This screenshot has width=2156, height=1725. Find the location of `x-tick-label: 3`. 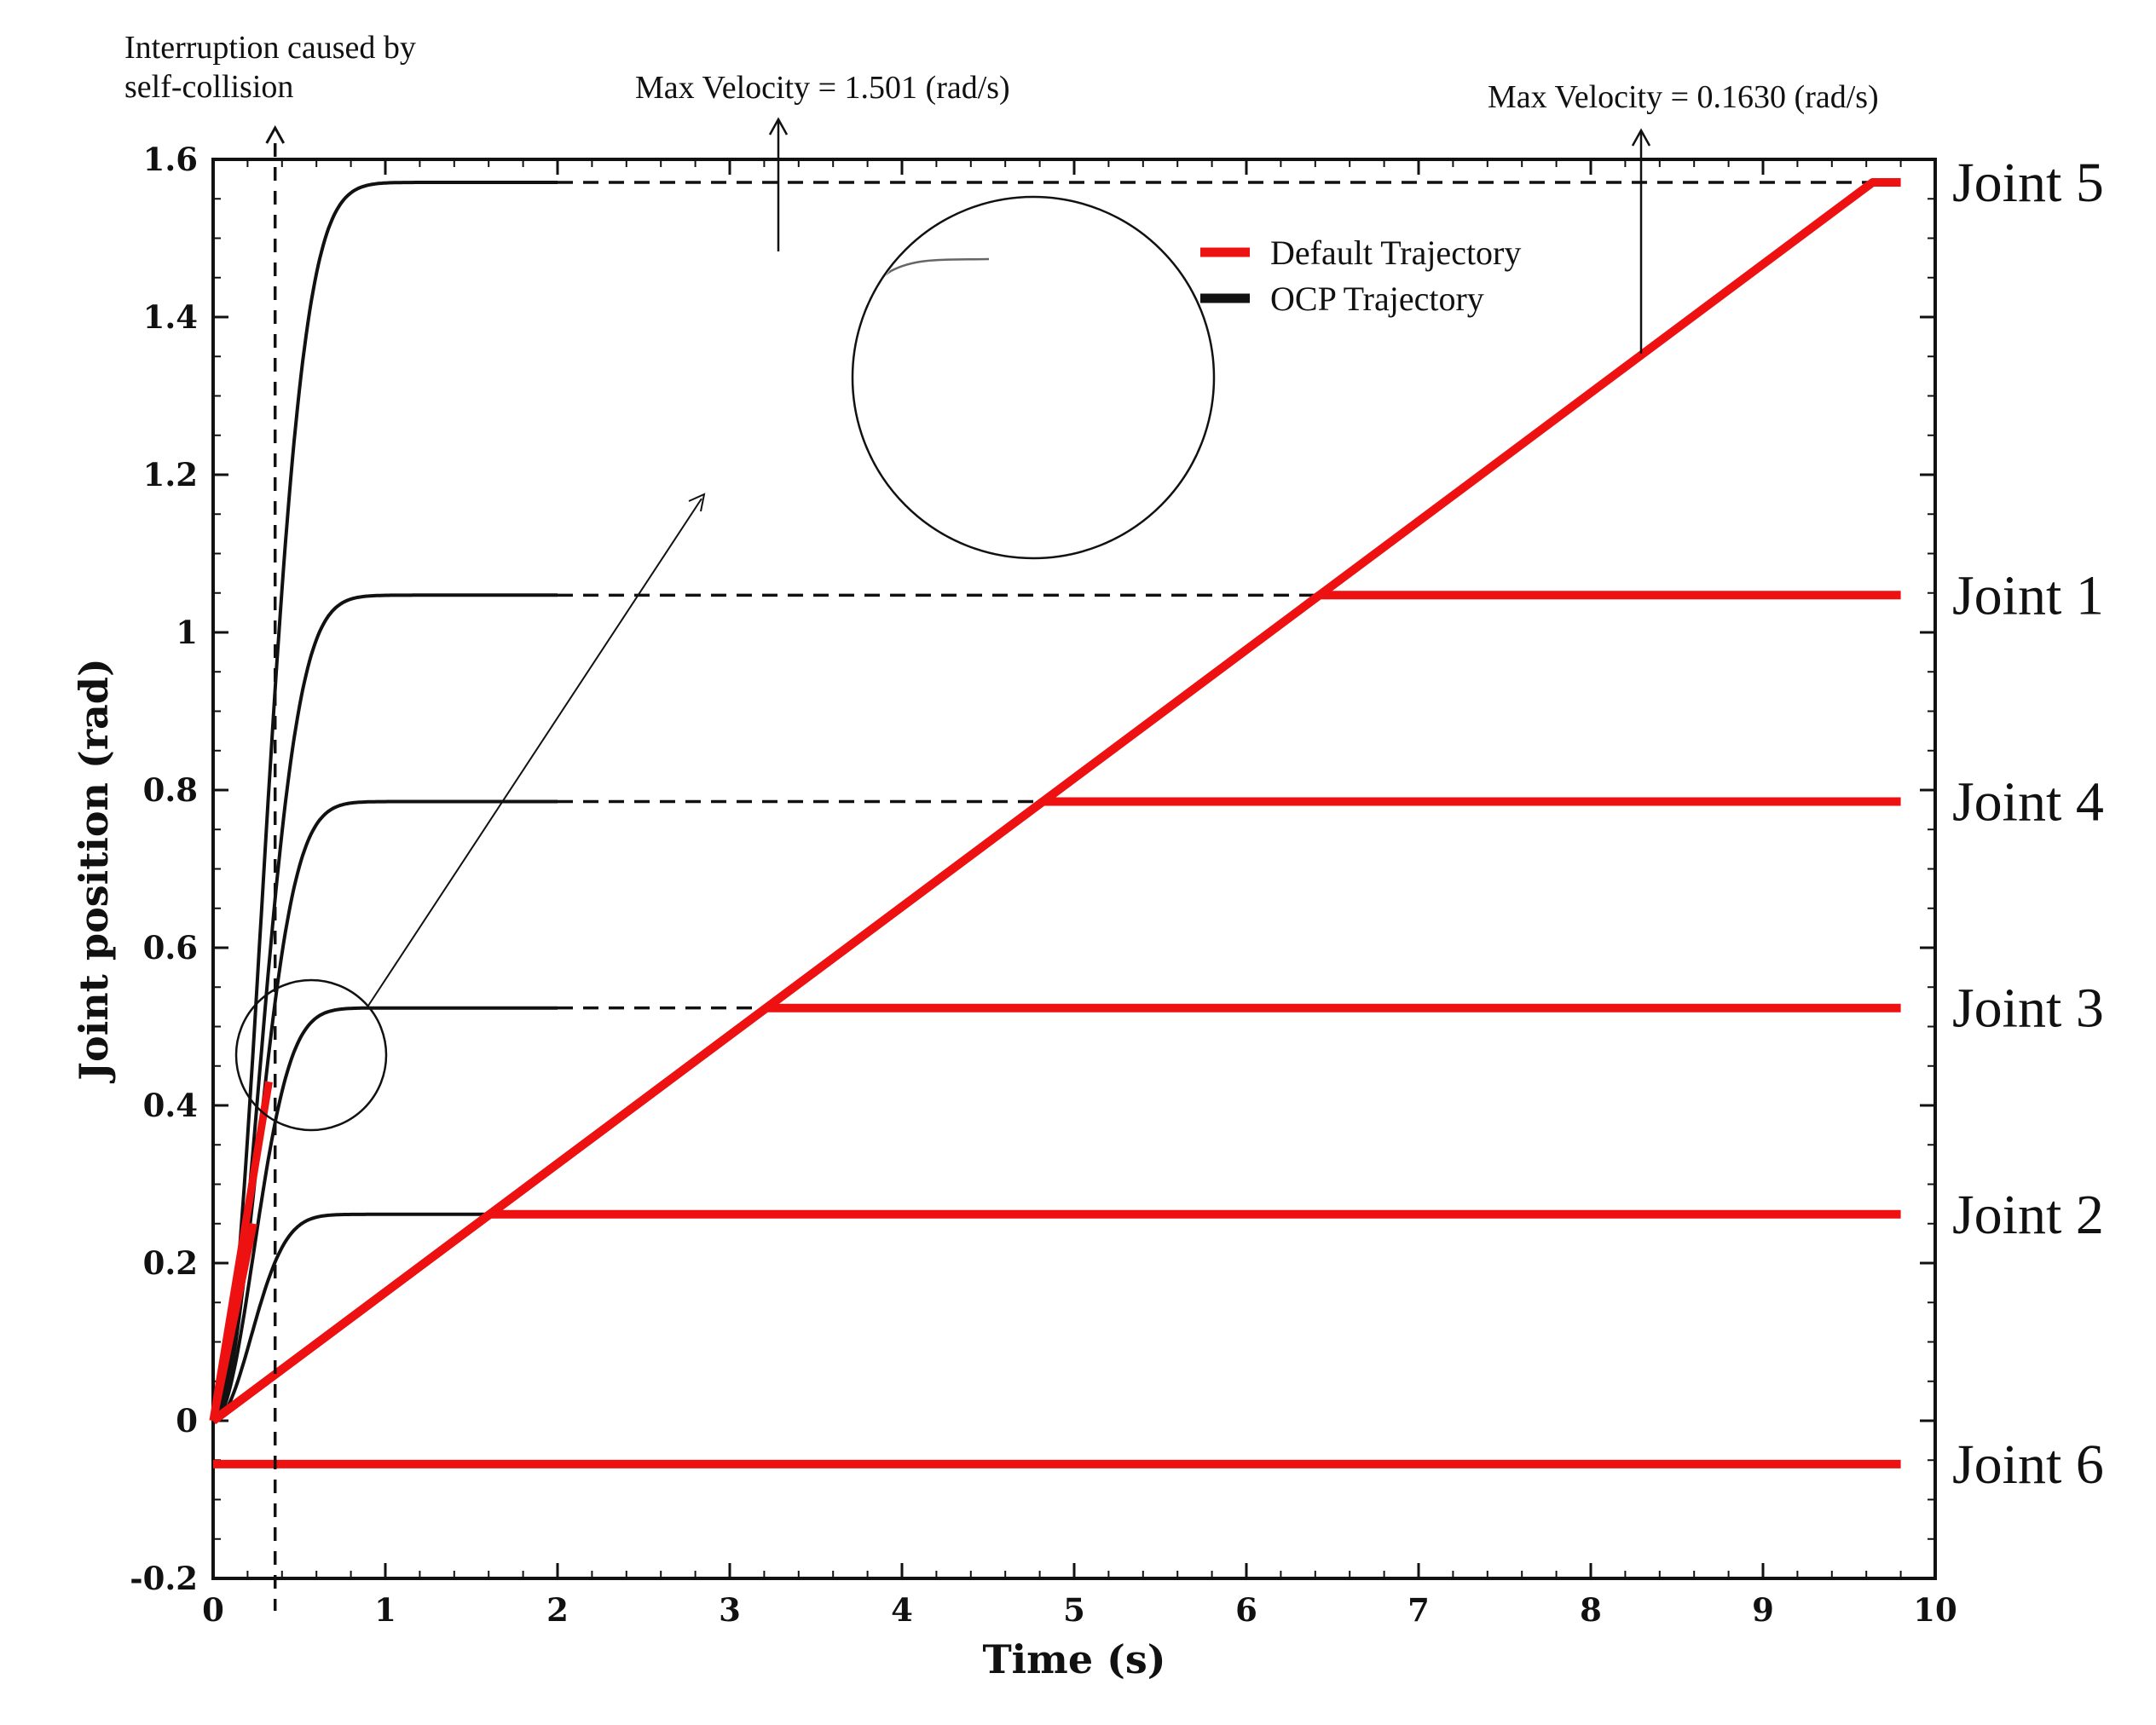

x-tick-label: 3 is located at coordinates (730, 1610).